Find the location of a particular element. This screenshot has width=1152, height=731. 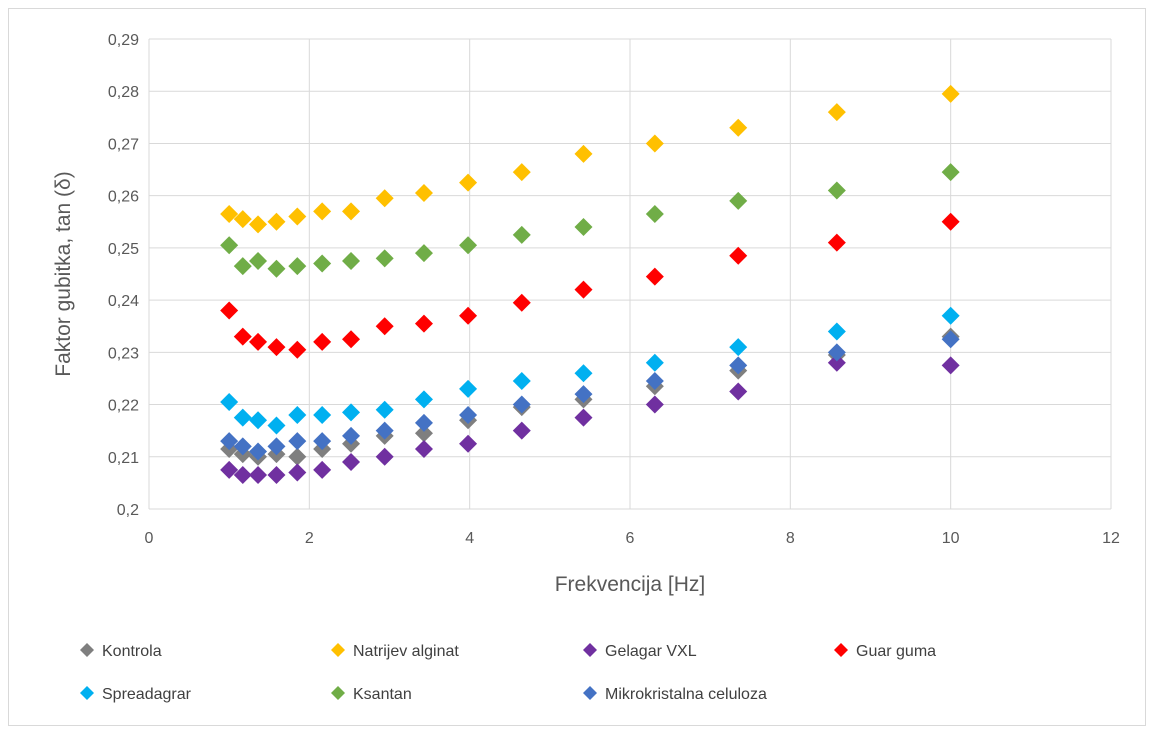

y-axis-title: Faktor gubitka, tan (δ) is located at coordinates (63, 273).